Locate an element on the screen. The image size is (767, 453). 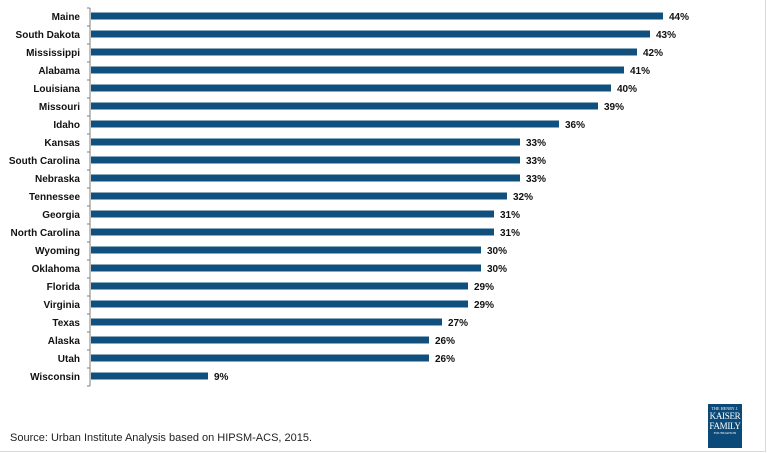
data-label: 27% is located at coordinates (458, 323).